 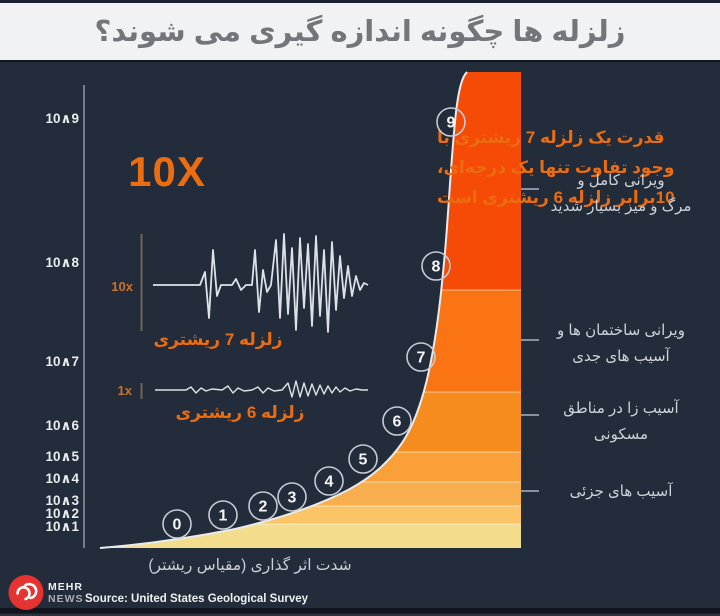 I want to click on footer-dark-strip, so click(x=360, y=611).